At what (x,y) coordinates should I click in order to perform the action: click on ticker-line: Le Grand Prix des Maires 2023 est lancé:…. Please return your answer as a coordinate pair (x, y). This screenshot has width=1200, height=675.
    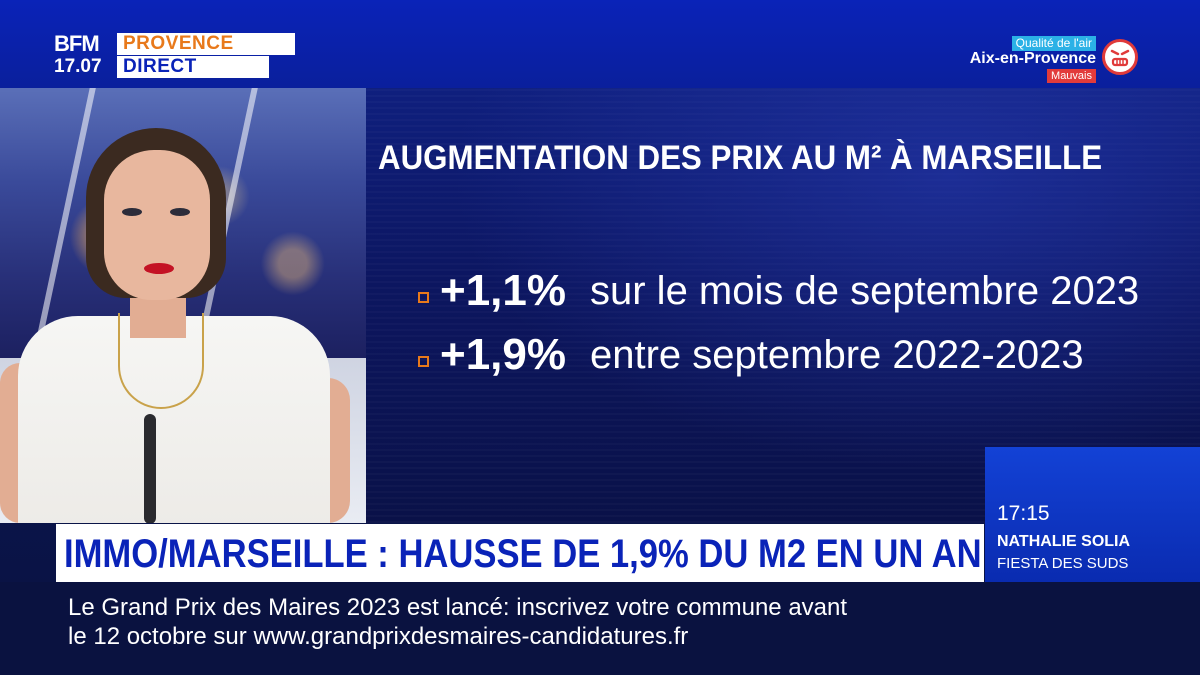
    Looking at the image, I should click on (458, 607).